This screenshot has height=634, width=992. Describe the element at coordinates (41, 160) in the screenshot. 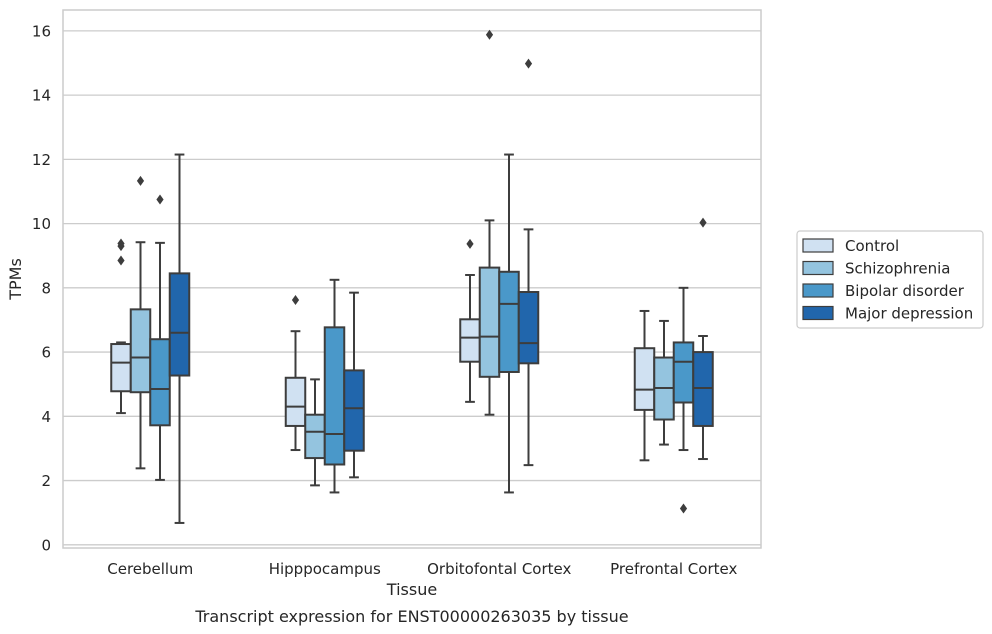

I see `y-tick-label: 12` at that location.